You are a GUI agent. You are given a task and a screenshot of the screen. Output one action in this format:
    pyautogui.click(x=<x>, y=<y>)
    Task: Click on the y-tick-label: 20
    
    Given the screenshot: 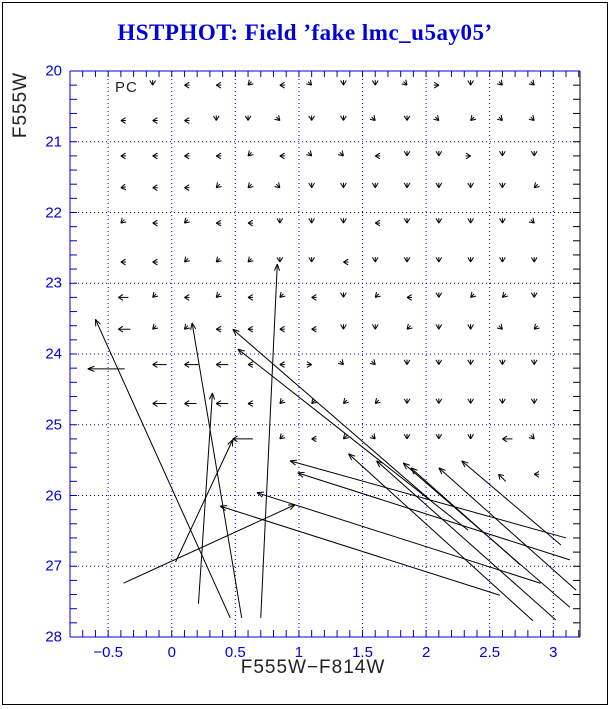 What is the action you would take?
    pyautogui.click(x=53, y=71)
    